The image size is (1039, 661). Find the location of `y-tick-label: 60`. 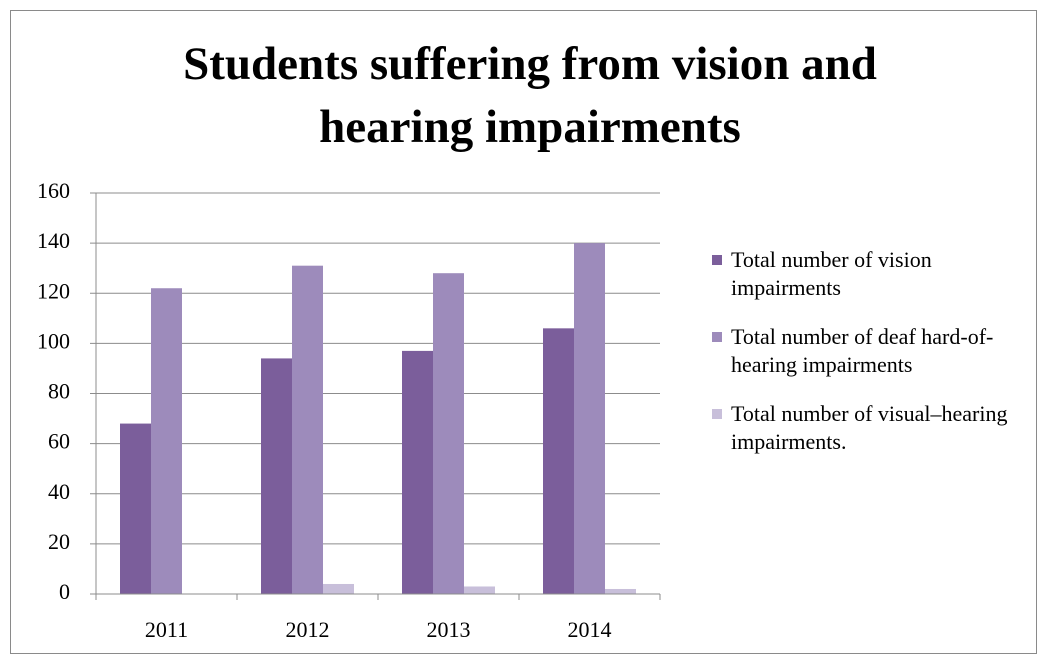

y-tick-label: 60 is located at coordinates (59, 441).